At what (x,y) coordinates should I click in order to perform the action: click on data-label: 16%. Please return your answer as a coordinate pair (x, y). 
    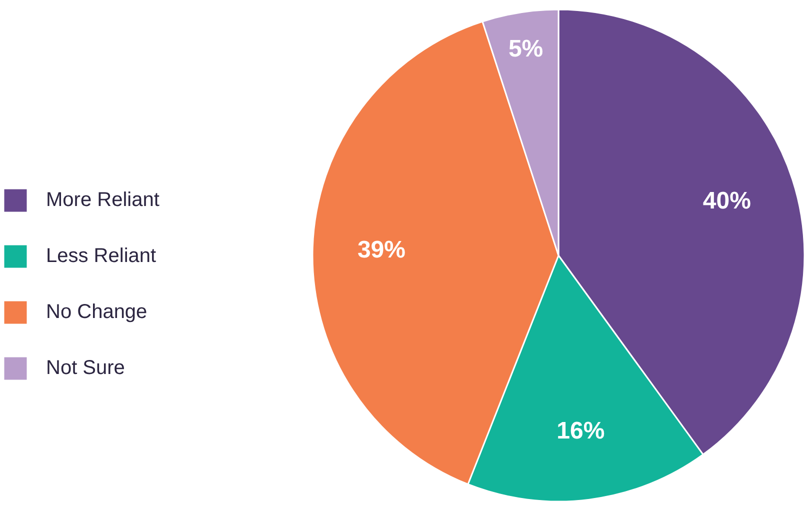
    Looking at the image, I should click on (580, 431).